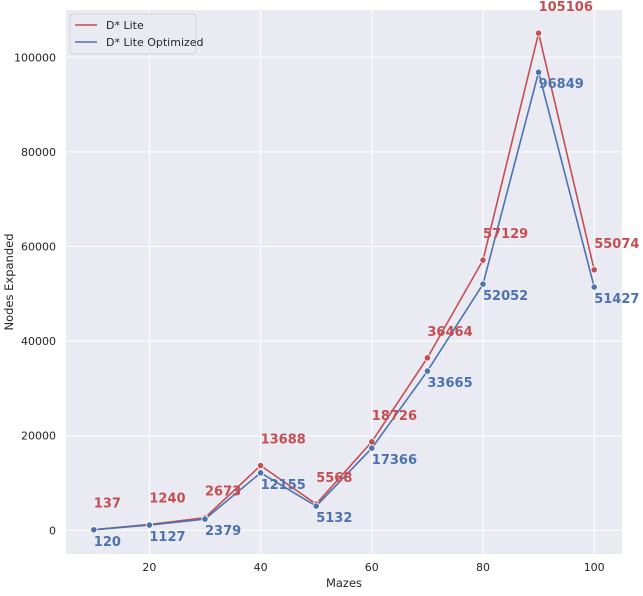 The height and width of the screenshot is (596, 643). I want to click on data-label-d-lite: 13688, so click(283, 440).